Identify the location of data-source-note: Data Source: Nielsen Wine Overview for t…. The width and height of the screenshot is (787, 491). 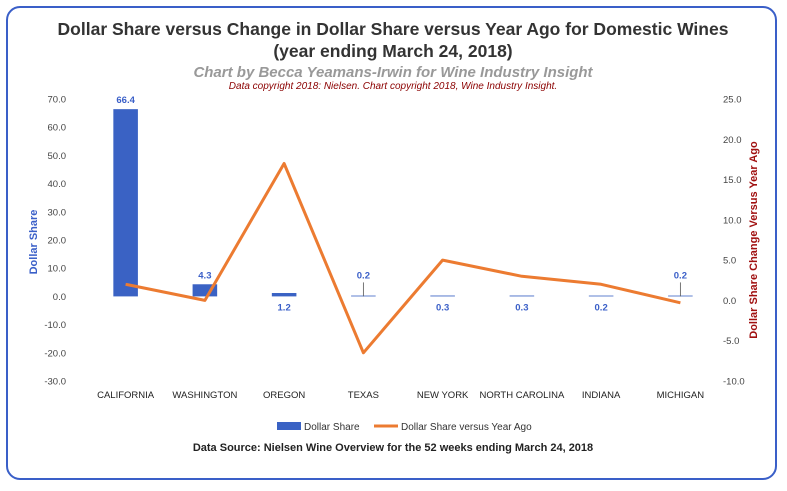
(393, 448).